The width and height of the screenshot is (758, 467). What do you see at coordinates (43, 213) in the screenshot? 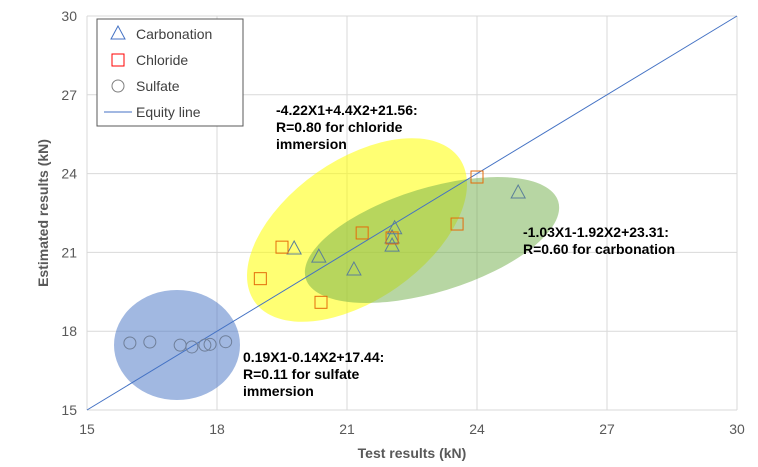
I see `y-axis-label: Estimated results (kN)` at bounding box center [43, 213].